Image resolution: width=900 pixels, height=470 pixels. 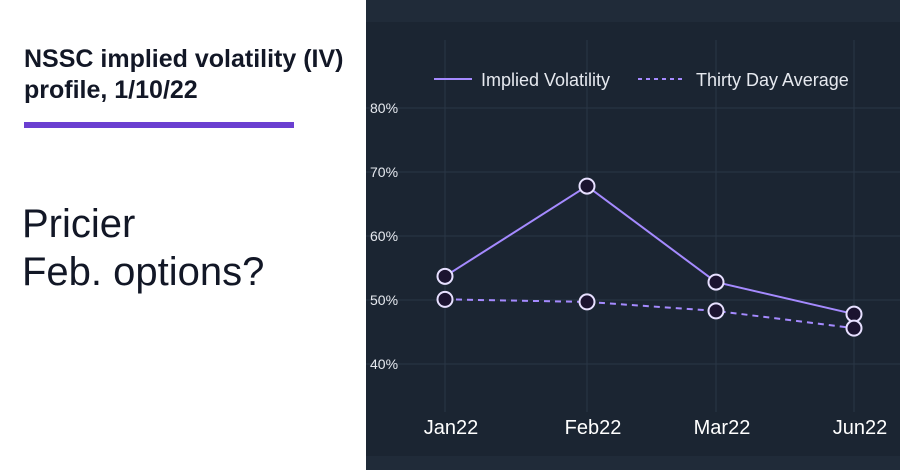 I want to click on y-tick-label: 40%, so click(x=384, y=364).